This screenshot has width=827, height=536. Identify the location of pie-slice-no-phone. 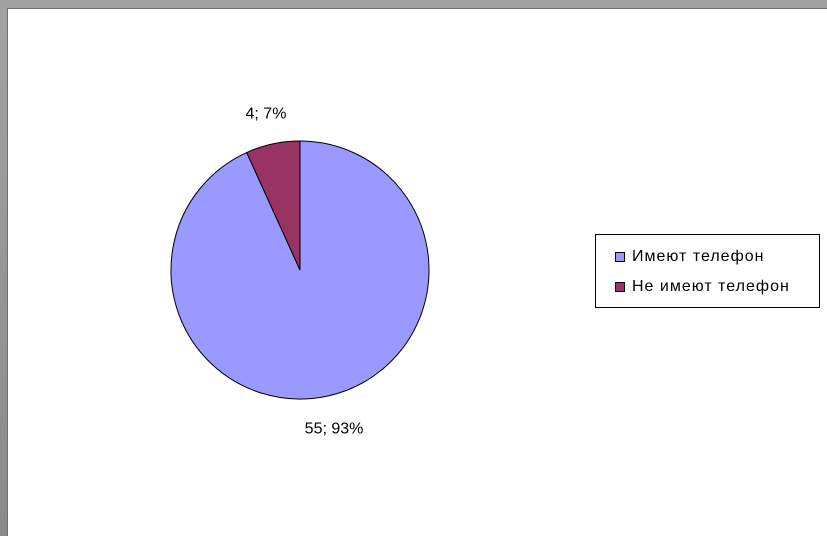
(273, 205).